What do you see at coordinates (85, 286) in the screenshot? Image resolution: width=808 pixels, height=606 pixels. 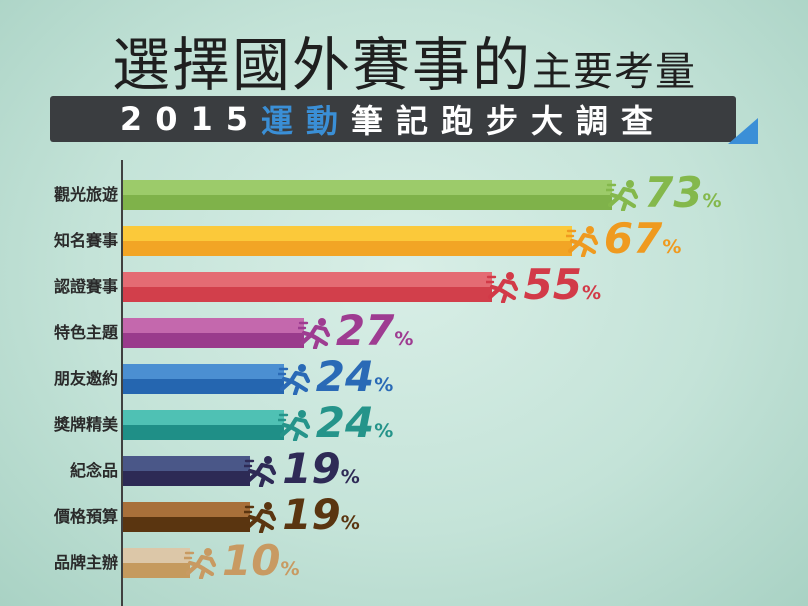 I see `category-label: 認證賽事` at bounding box center [85, 286].